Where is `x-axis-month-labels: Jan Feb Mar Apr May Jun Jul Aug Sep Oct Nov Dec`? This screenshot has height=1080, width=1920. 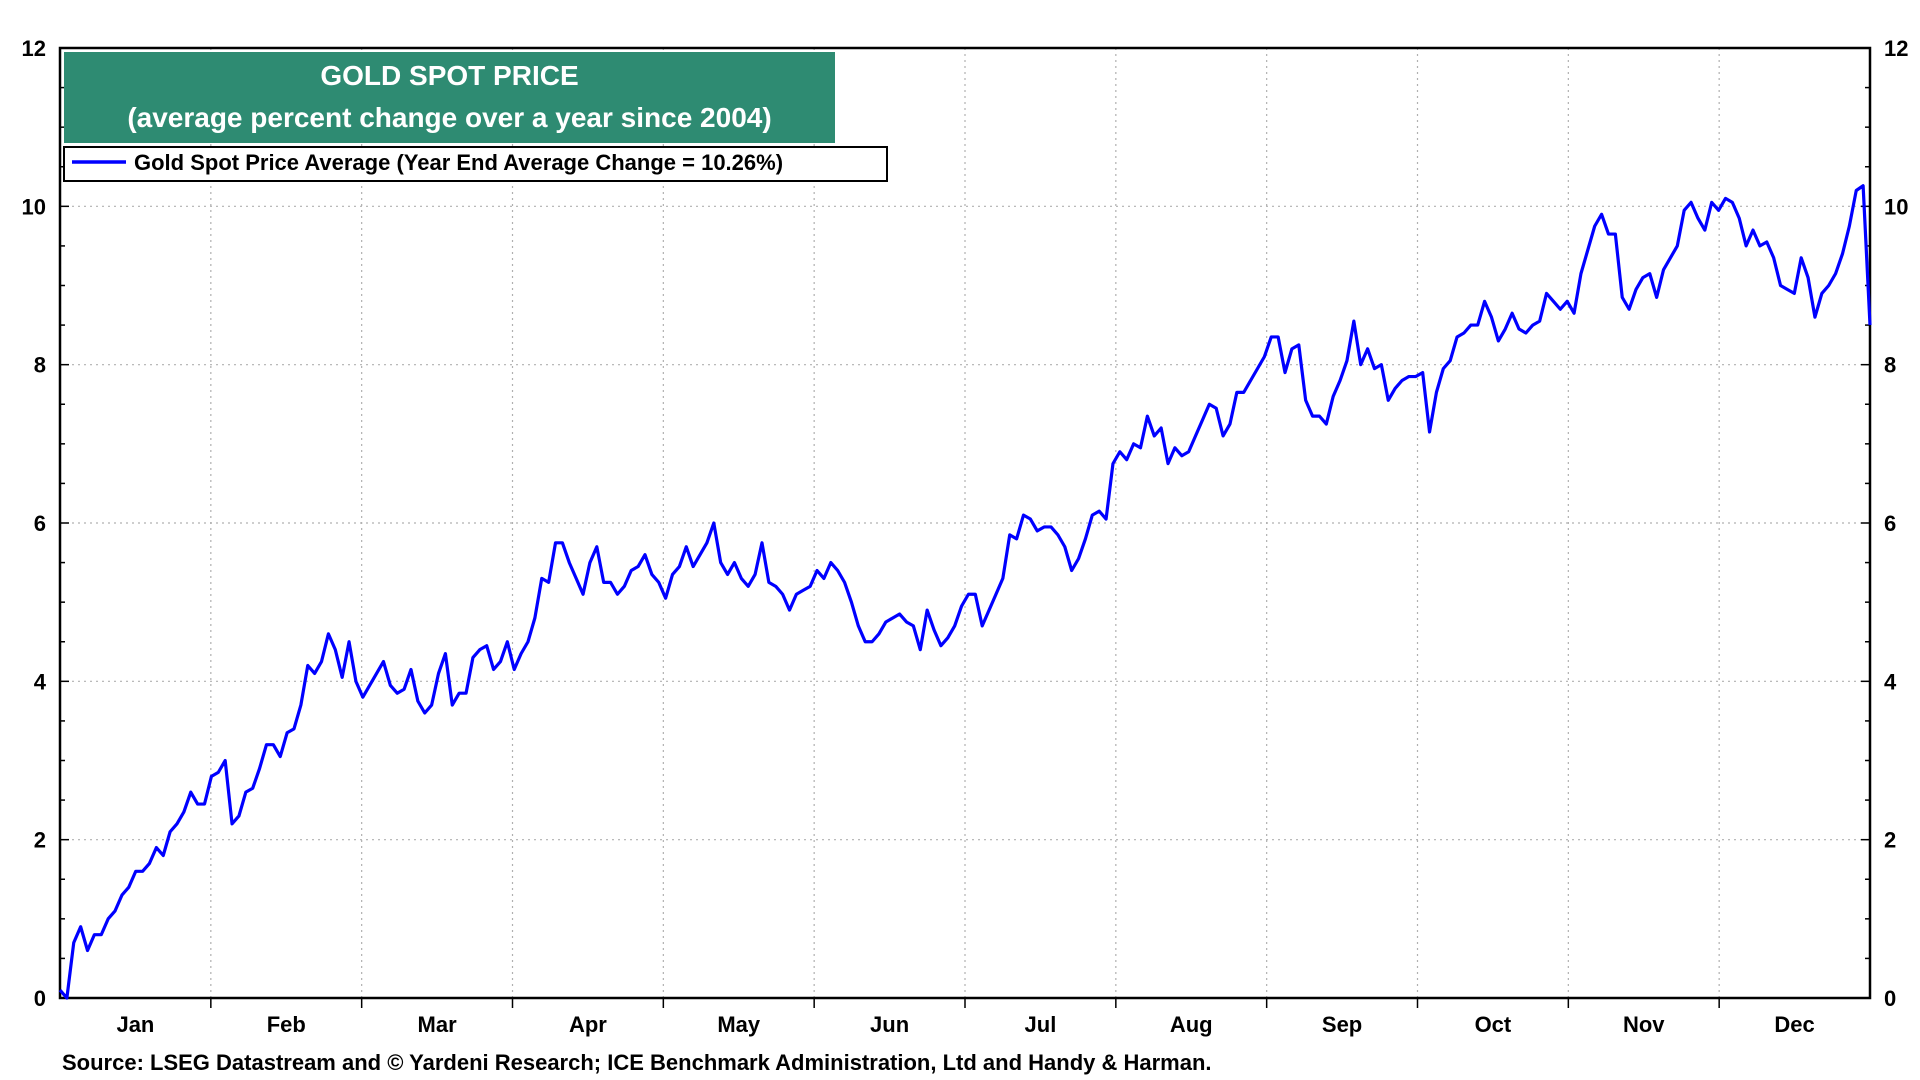 x-axis-month-labels: Jan Feb Mar Apr May Jun Jul Aug Sep Oct Nov Dec is located at coordinates (965, 1024).